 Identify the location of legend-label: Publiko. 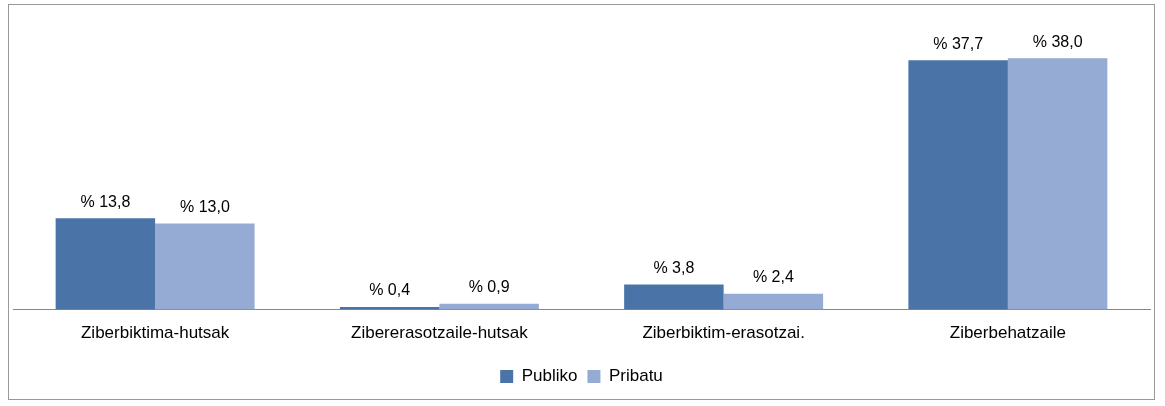
(549, 376).